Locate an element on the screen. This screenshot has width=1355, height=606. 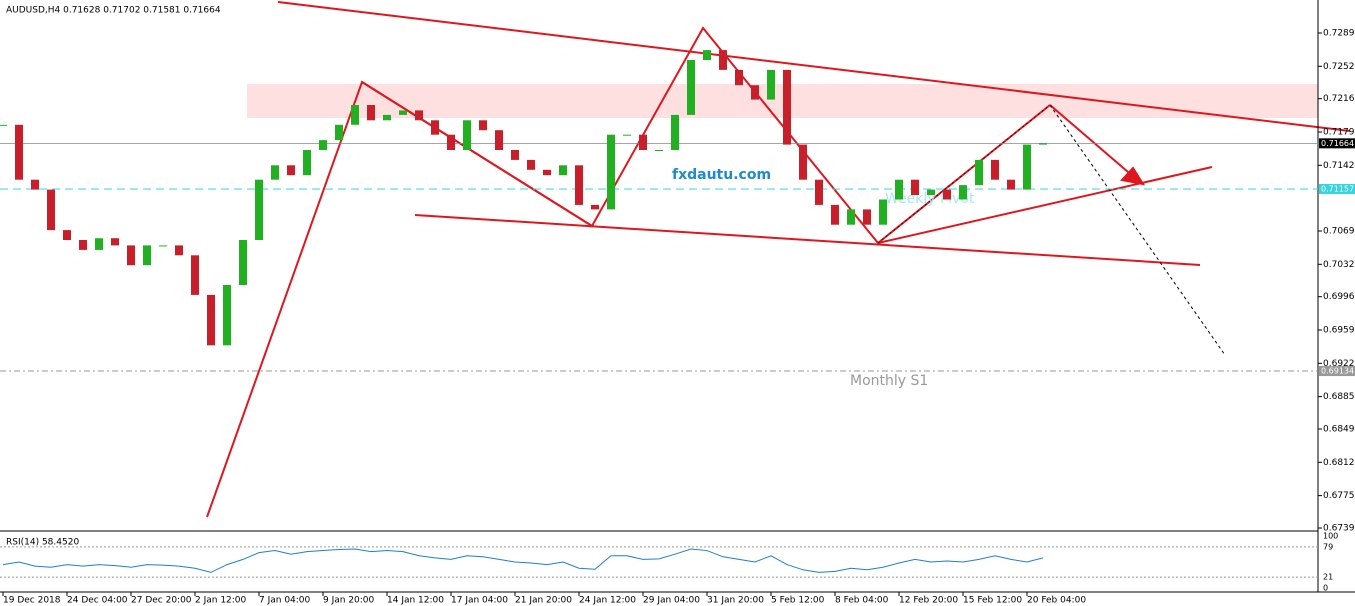
price-label: 0.71664 is located at coordinates (1337, 143).